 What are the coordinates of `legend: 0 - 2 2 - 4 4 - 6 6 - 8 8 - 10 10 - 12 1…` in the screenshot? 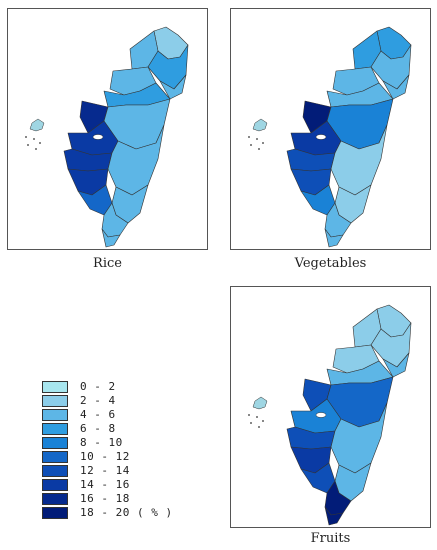 It's located at (117, 450).